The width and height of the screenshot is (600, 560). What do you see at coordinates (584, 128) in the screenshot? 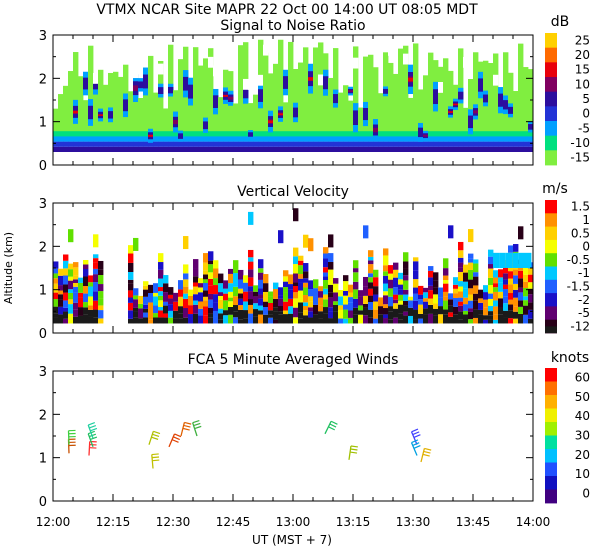
I see `colorbar-label: -5` at bounding box center [584, 128].